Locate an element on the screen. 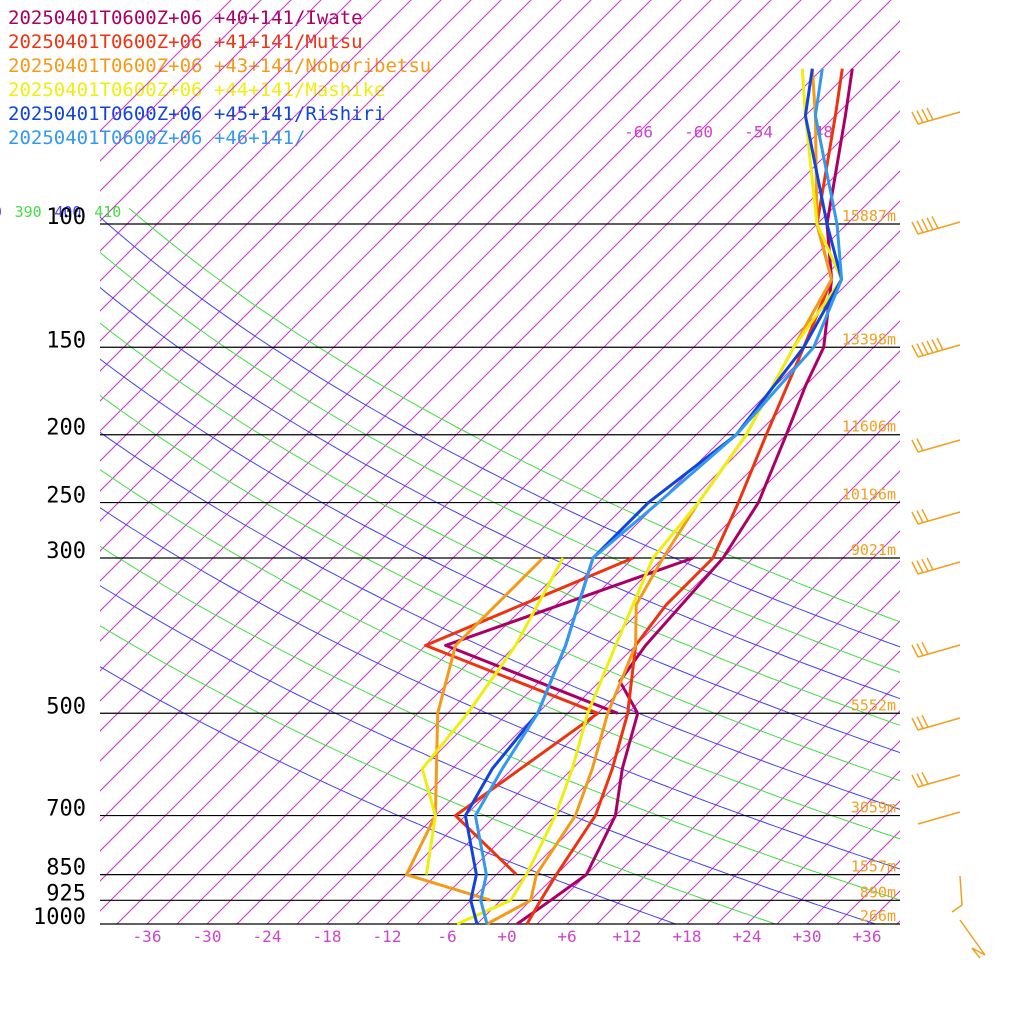 This screenshot has width=1024, height=1024. temperature-tick-label: -18 is located at coordinates (327, 936).